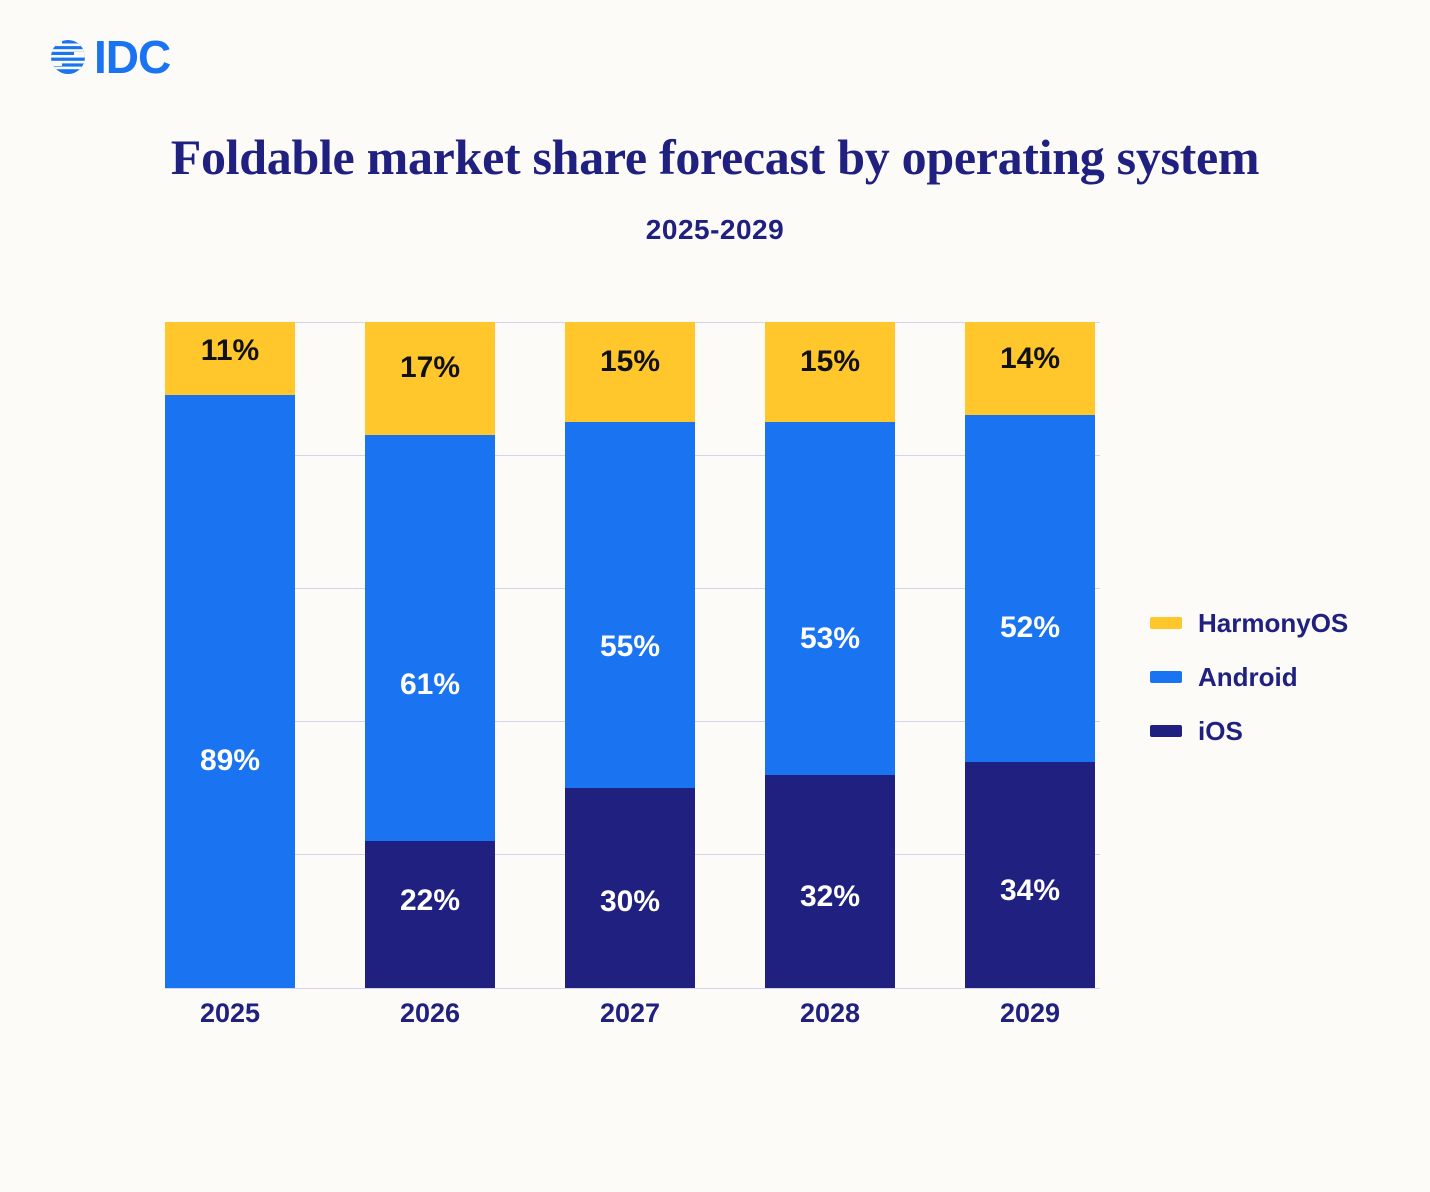 The width and height of the screenshot is (1430, 1192). I want to click on bar-column-2026: 22% 61% 17%, so click(430, 655).